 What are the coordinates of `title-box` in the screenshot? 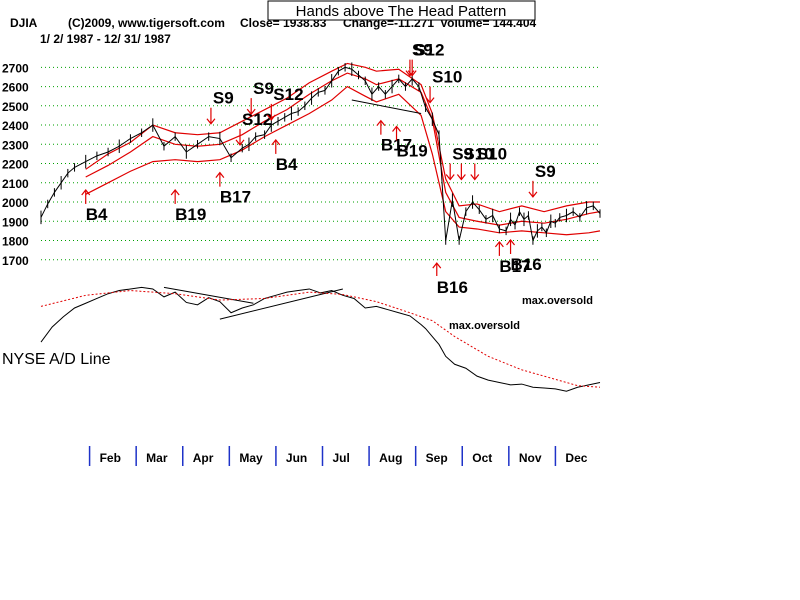 It's located at (401, 10).